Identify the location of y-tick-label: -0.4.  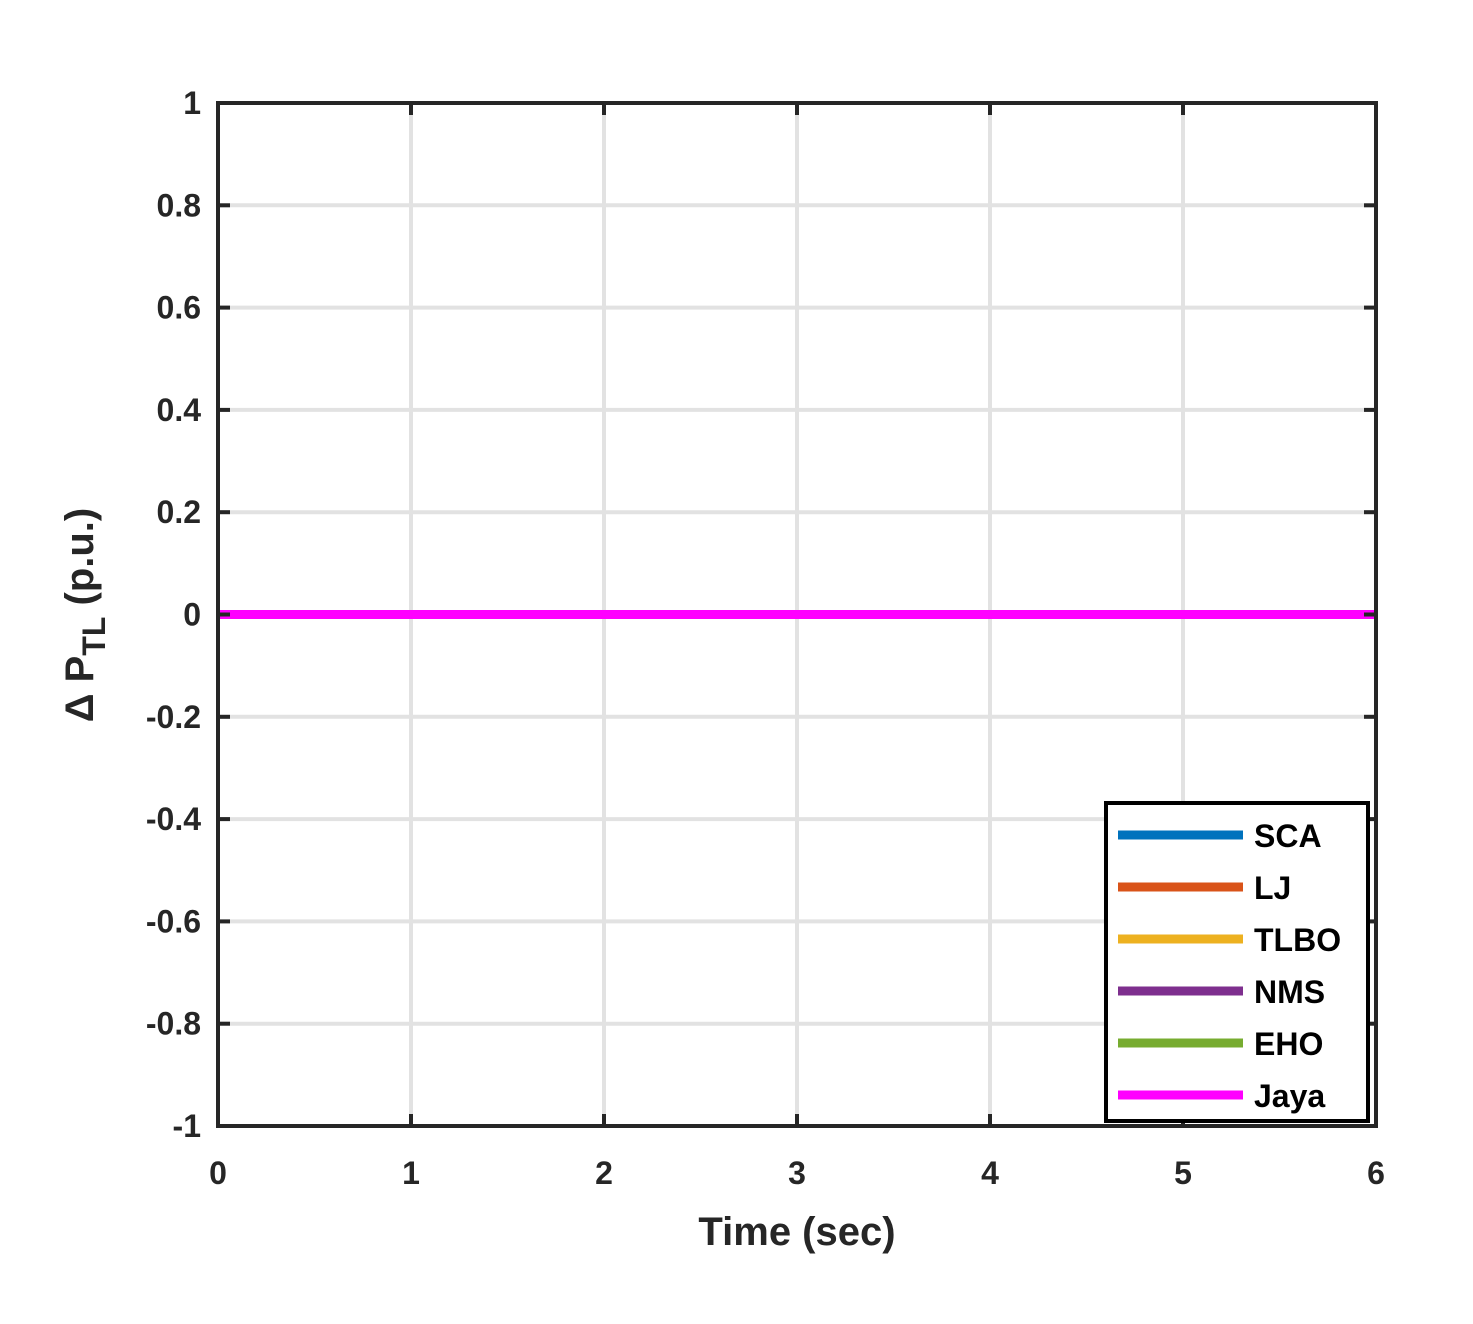
(173, 819).